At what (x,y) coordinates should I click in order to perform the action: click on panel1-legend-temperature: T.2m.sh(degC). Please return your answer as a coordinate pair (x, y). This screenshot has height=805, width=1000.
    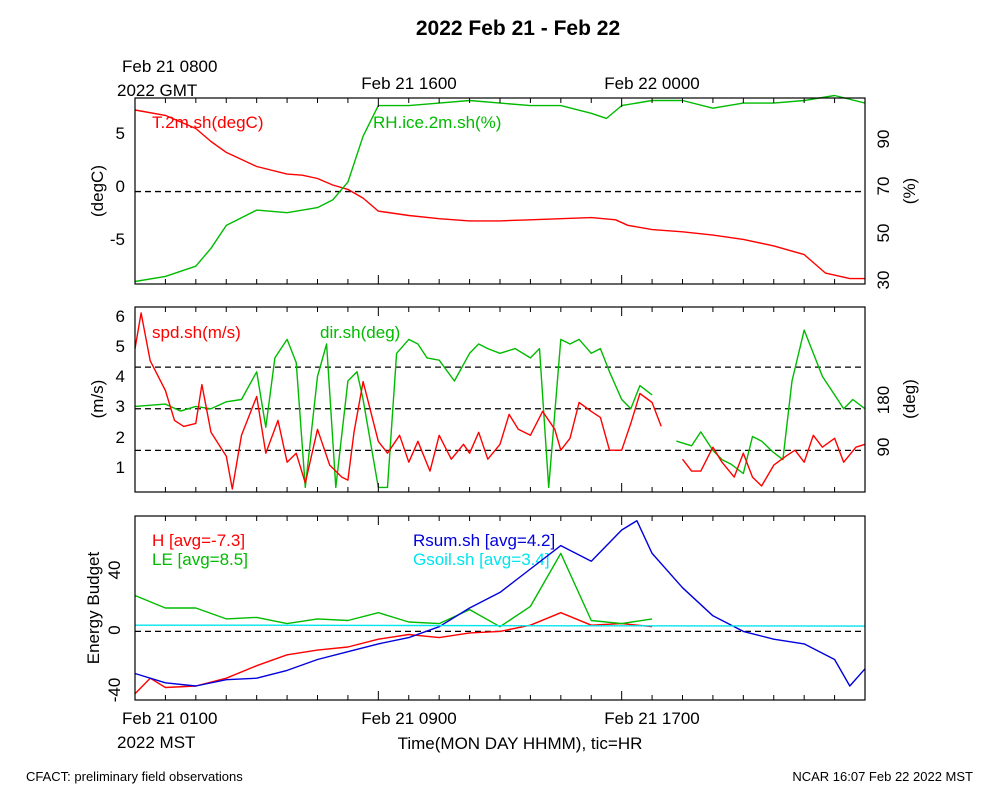
    Looking at the image, I should click on (207, 122).